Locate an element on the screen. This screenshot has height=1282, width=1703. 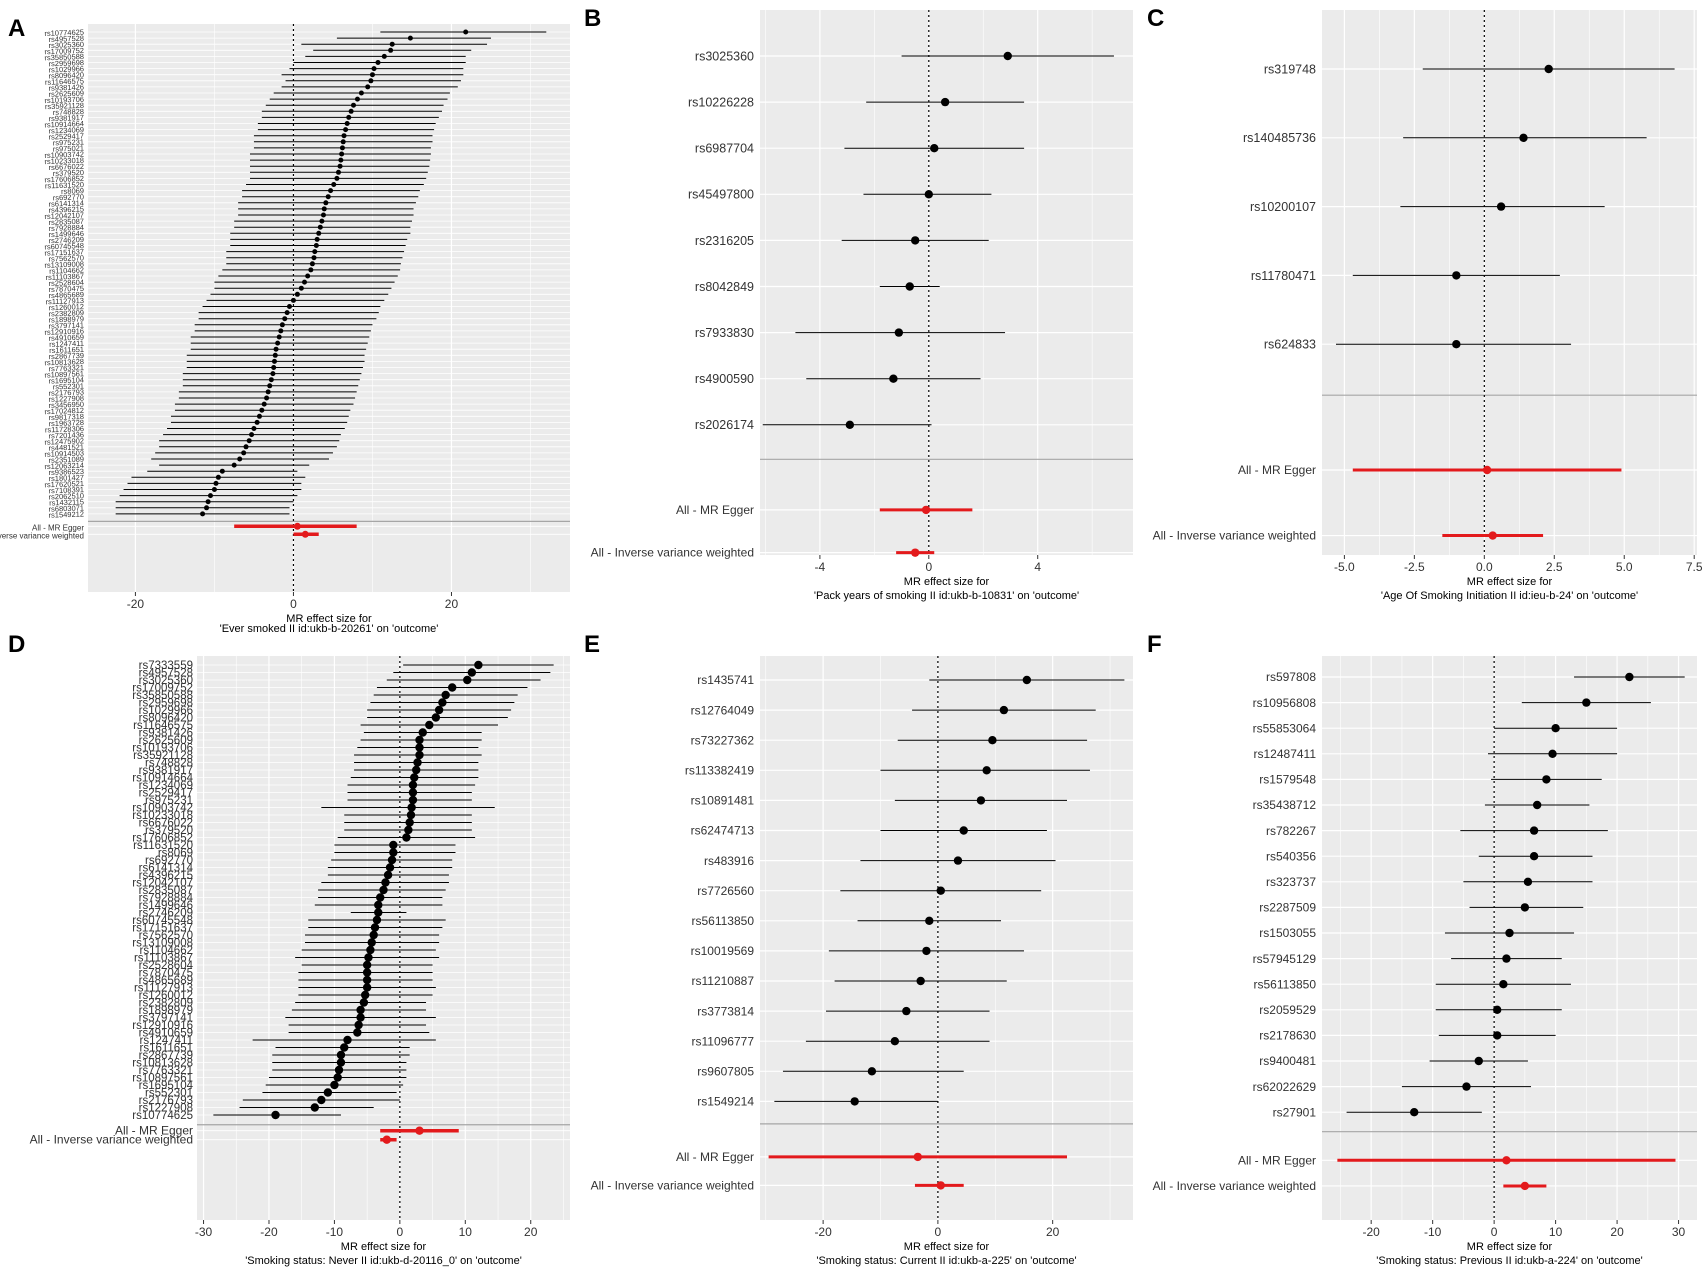
snp-point-rs3773814 is located at coordinates (906, 1011).